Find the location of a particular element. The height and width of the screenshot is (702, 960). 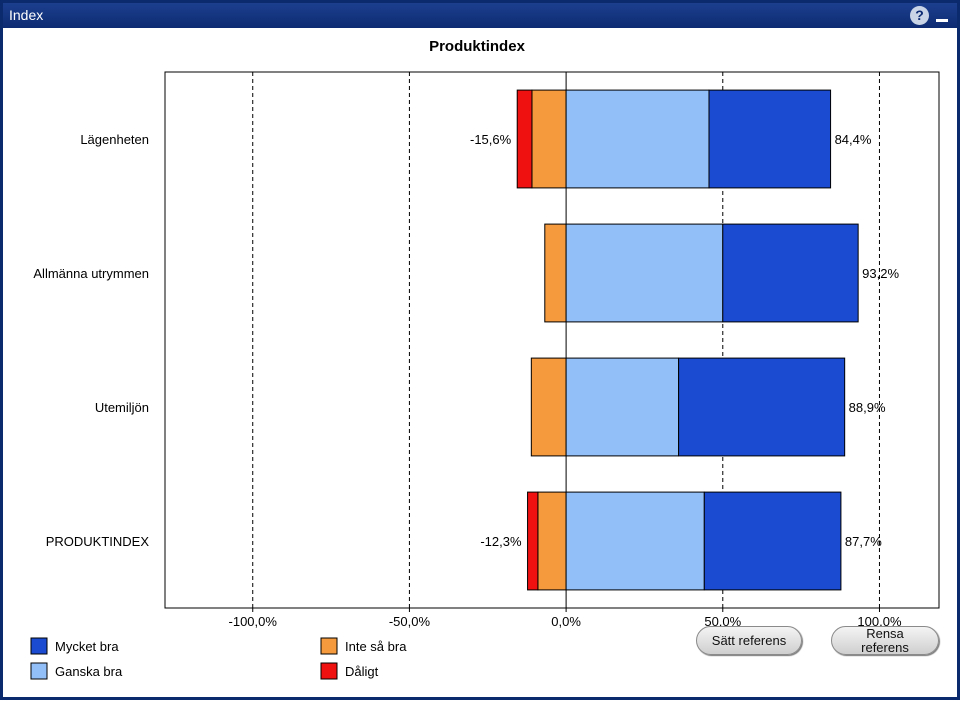

x-tick-label: 0,0% is located at coordinates (566, 621).